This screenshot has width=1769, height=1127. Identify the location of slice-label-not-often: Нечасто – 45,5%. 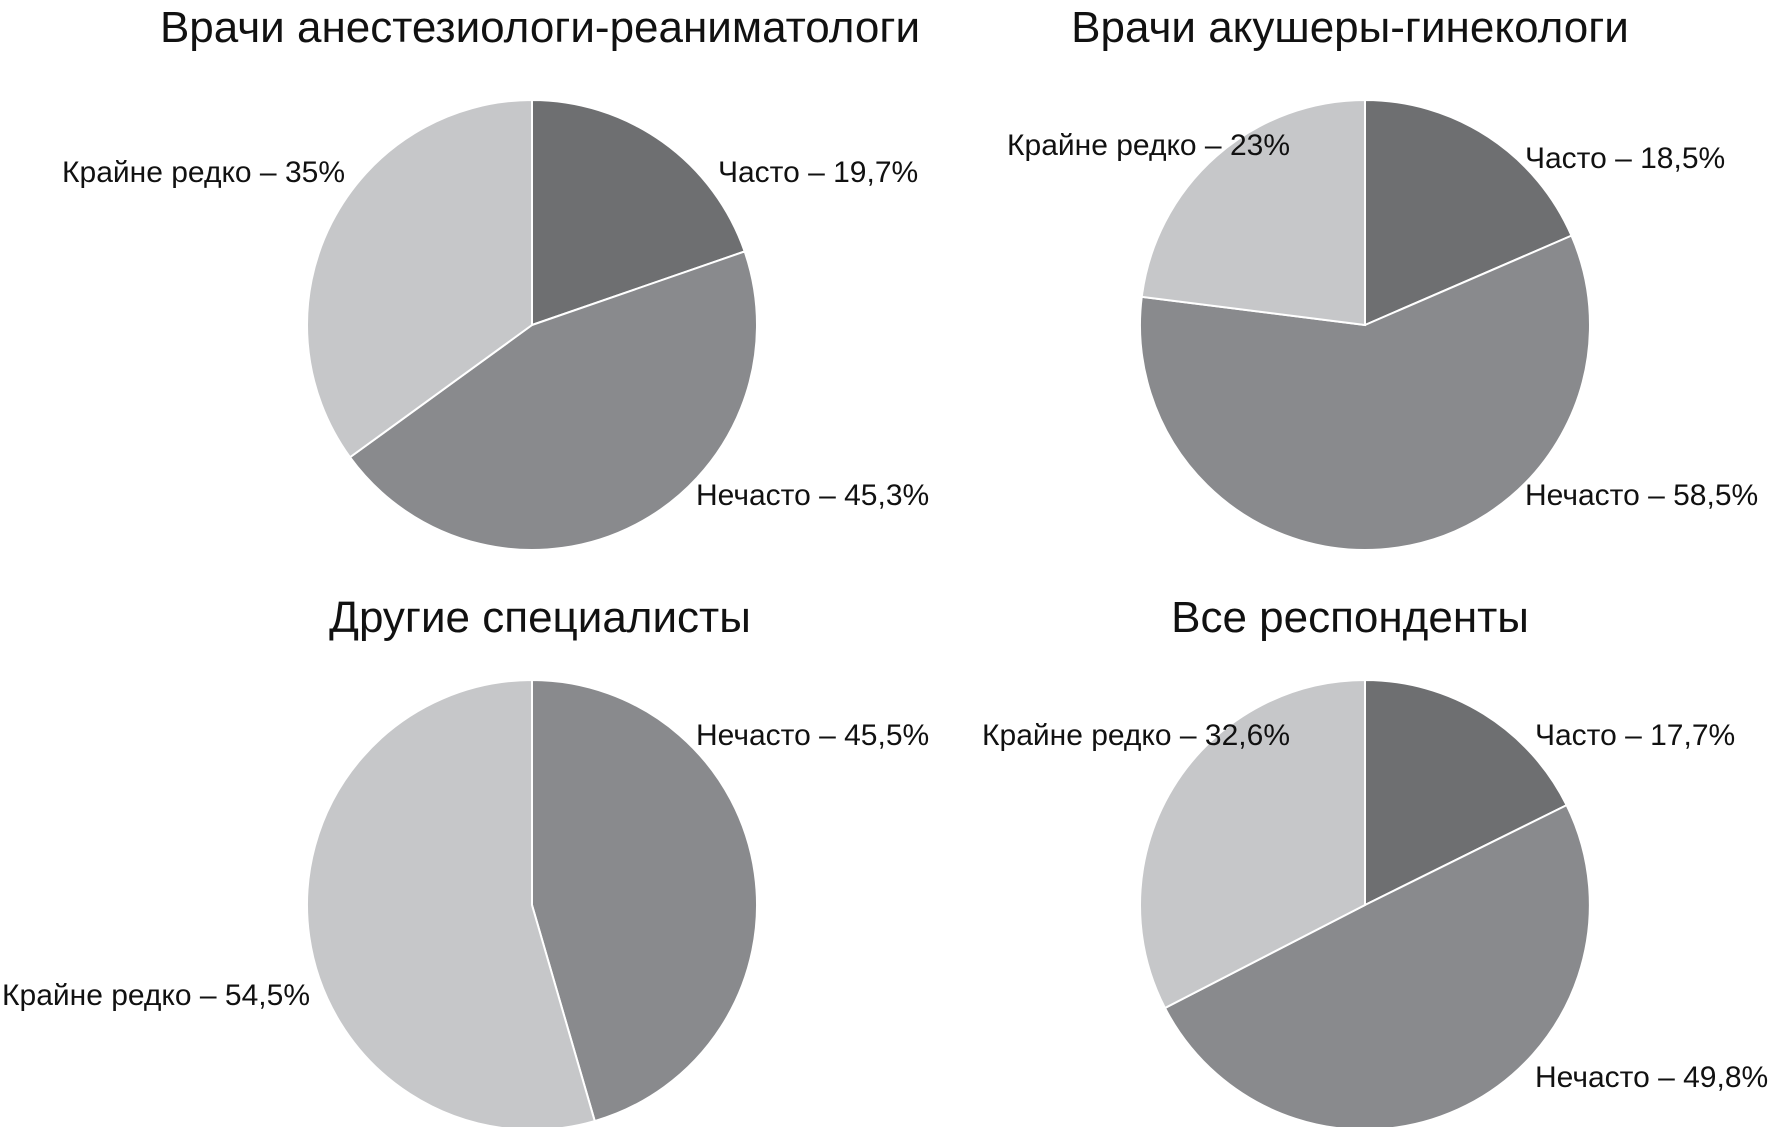
(812, 735).